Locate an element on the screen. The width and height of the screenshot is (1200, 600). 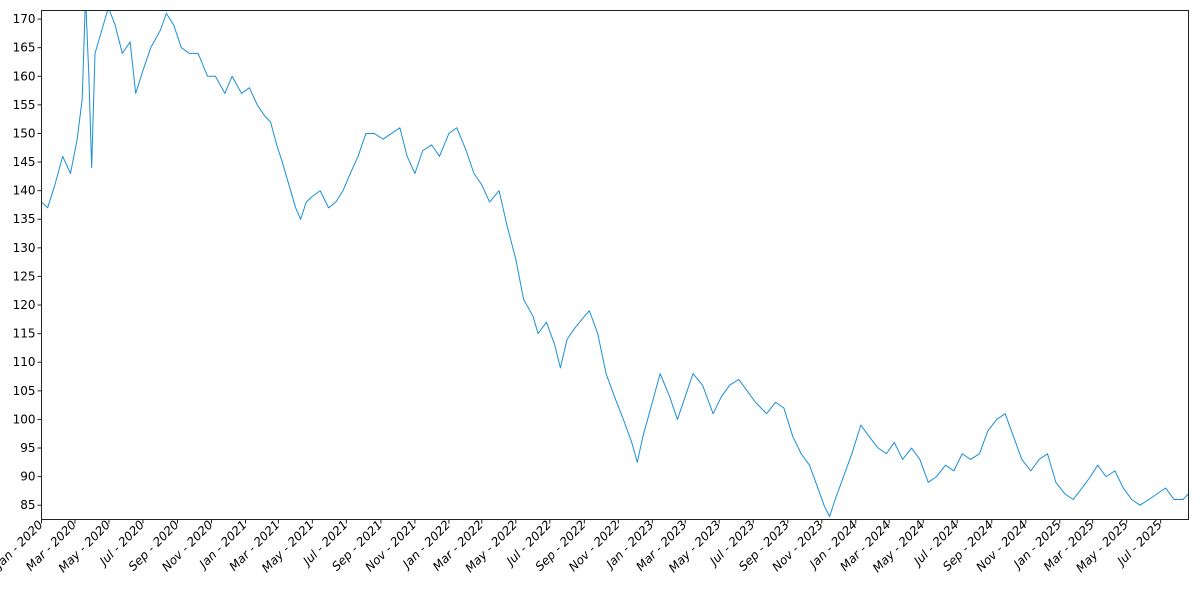
y-tick-label: 165 is located at coordinates (24, 48).